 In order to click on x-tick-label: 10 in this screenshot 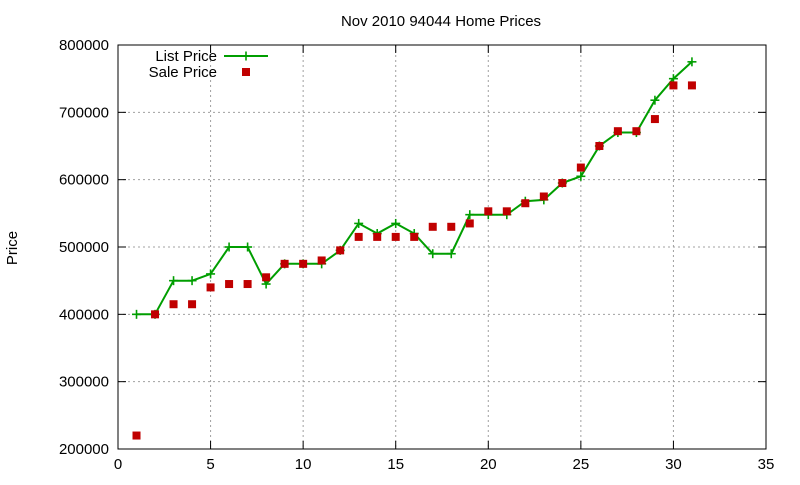, I will do `click(303, 464)`.